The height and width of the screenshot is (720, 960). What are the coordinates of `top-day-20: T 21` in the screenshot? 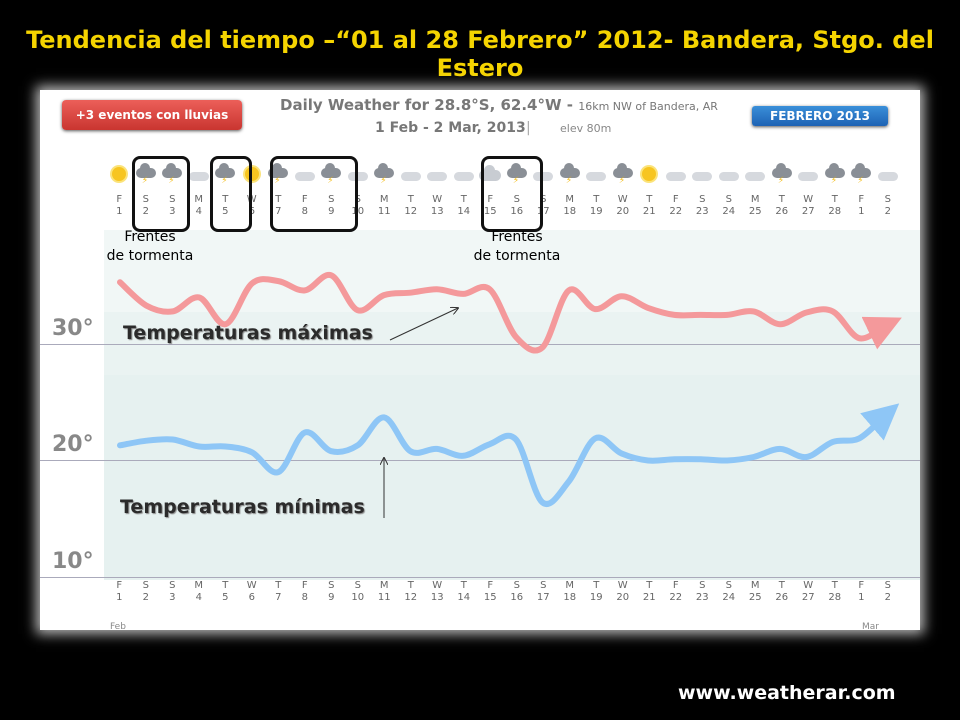 It's located at (649, 209).